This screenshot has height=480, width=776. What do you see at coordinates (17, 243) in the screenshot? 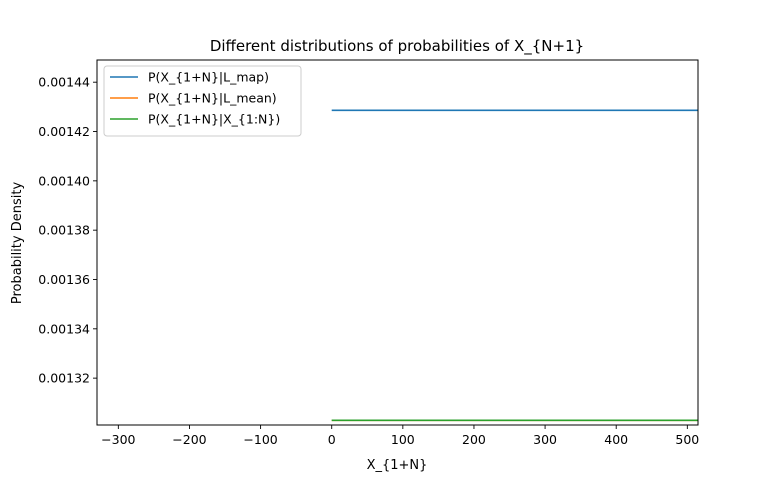
I see `y-axis-label: Probability Density` at bounding box center [17, 243].